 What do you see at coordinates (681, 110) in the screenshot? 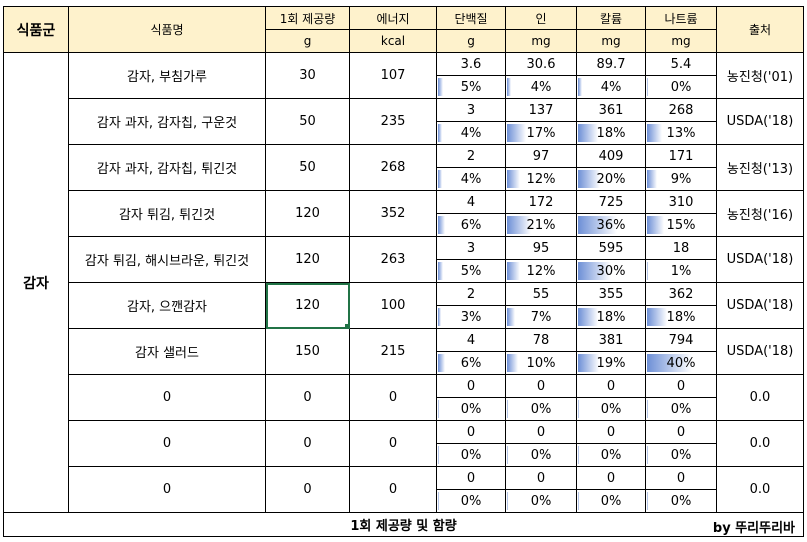
I see `sodium-value-cell: 268` at bounding box center [681, 110].